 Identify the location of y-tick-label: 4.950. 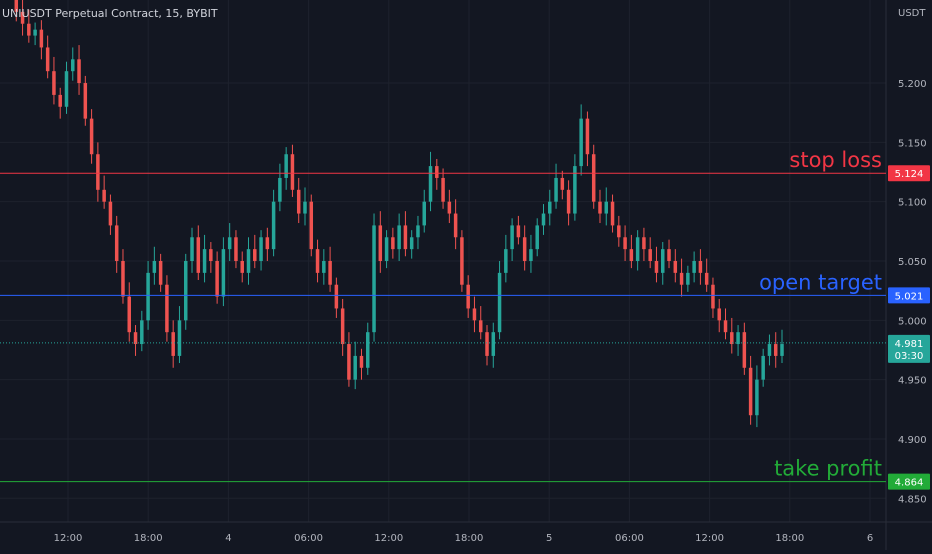
(912, 381).